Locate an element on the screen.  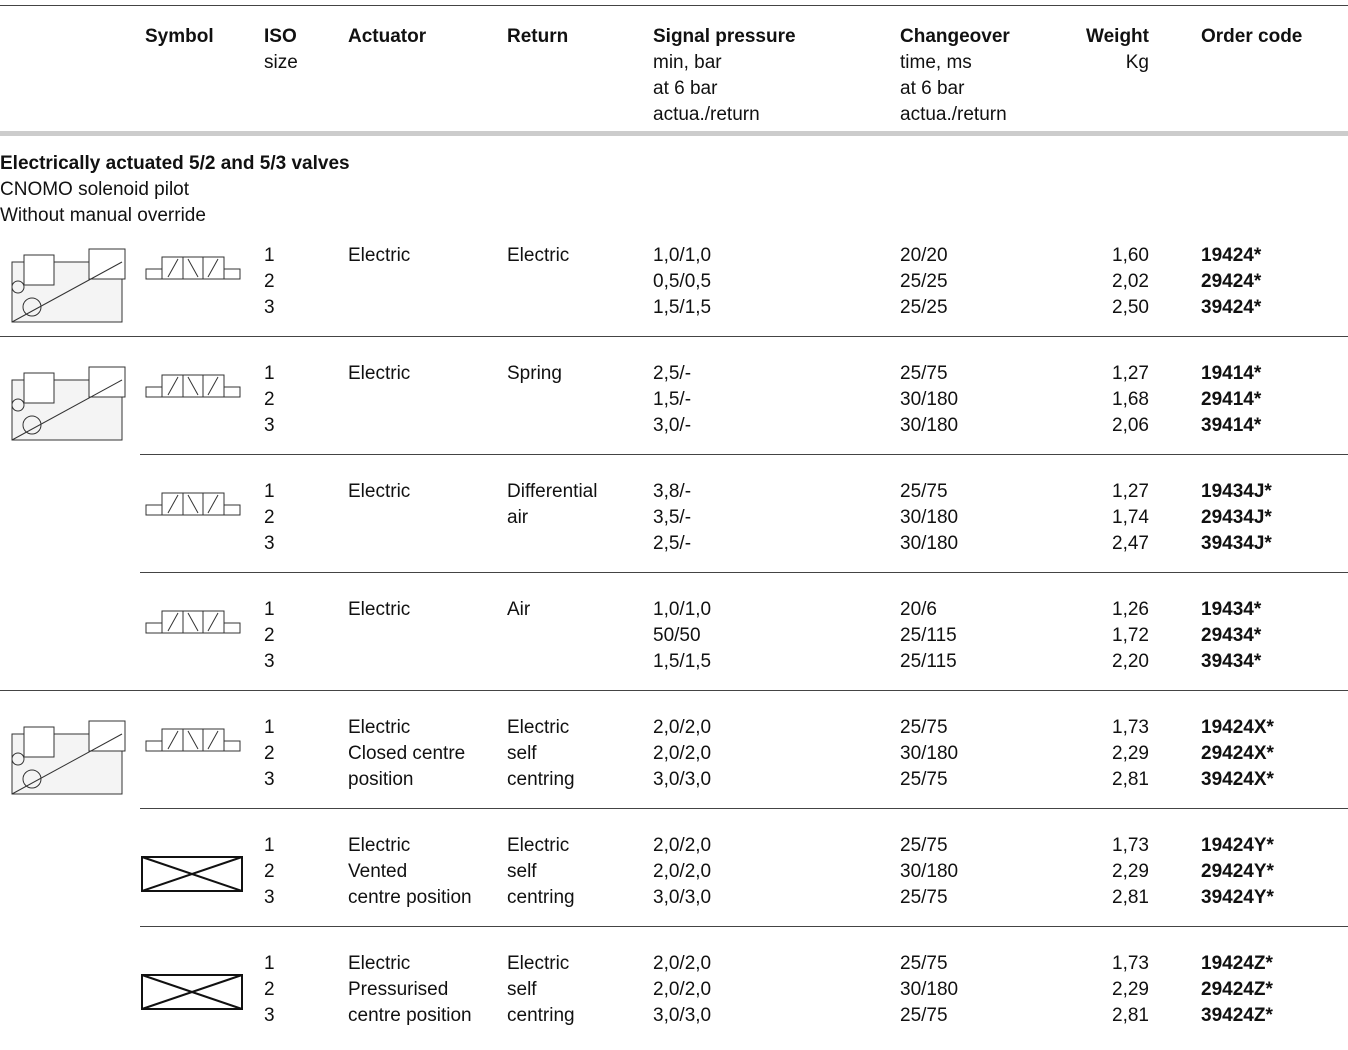
col-header: ISO is located at coordinates (280, 36).